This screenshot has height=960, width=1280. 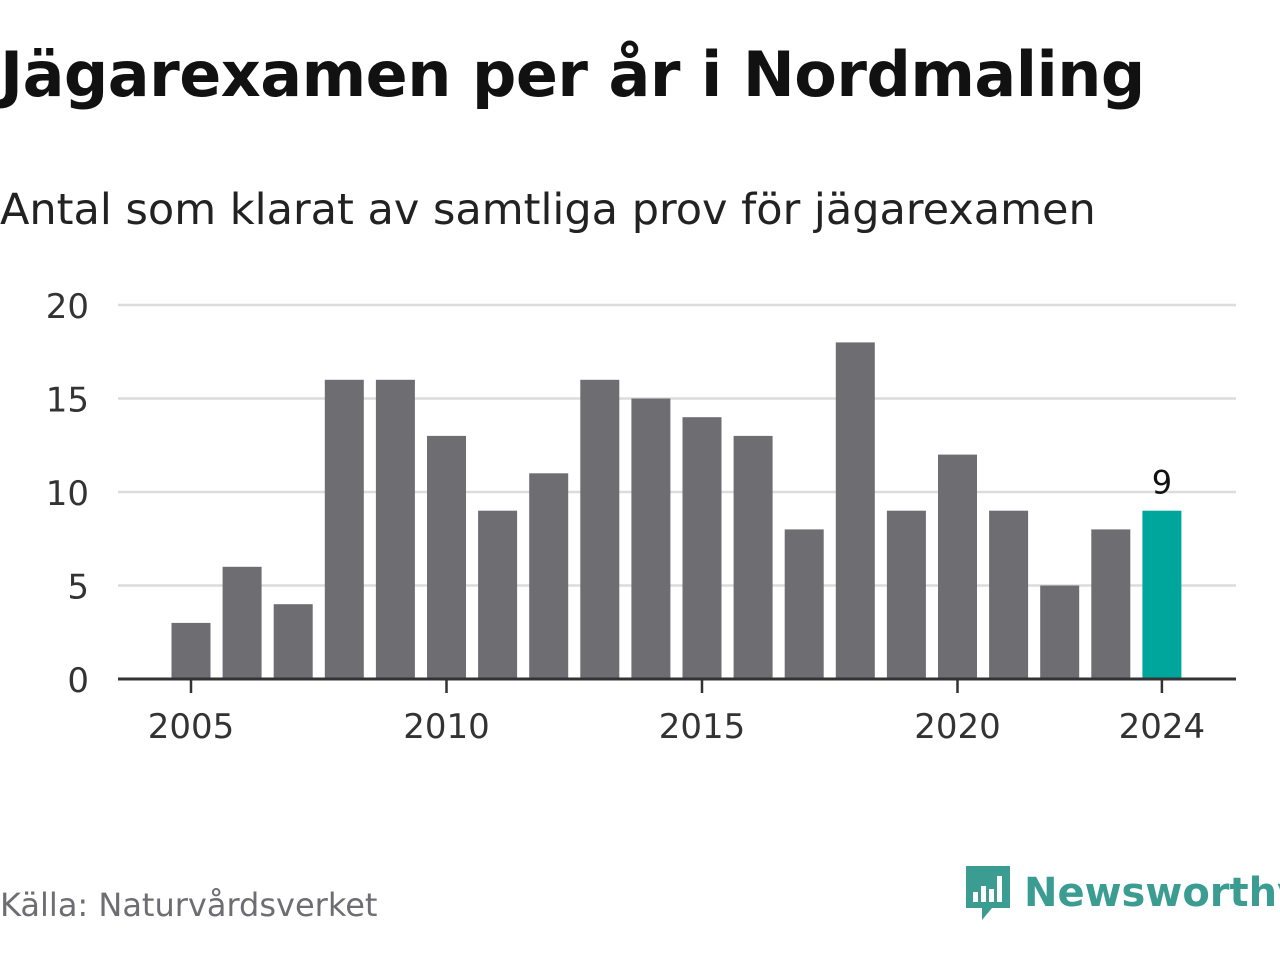 What do you see at coordinates (446, 727) in the screenshot?
I see `x-tick-label: 2010` at bounding box center [446, 727].